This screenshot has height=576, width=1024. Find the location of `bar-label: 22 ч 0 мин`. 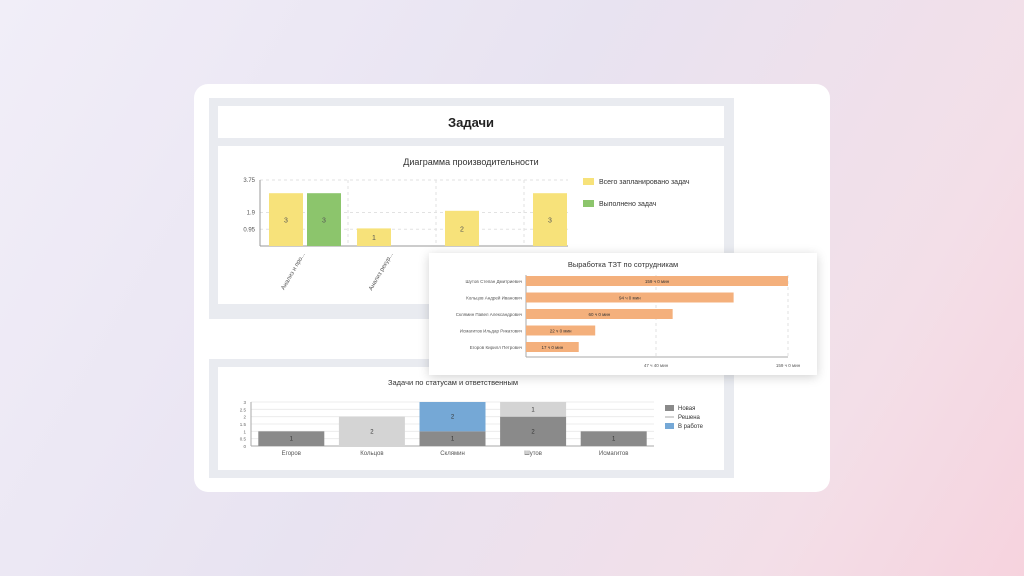

bar-label: 22 ч 0 мин is located at coordinates (561, 331).